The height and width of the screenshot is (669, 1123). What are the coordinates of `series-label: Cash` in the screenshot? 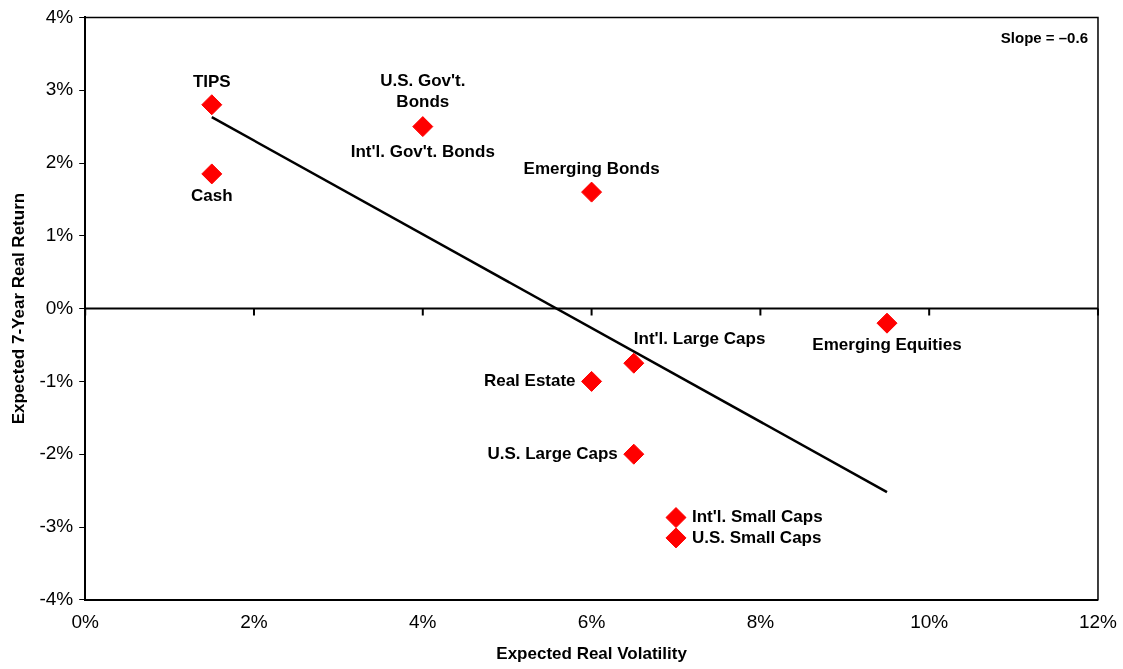 It's located at (212, 196).